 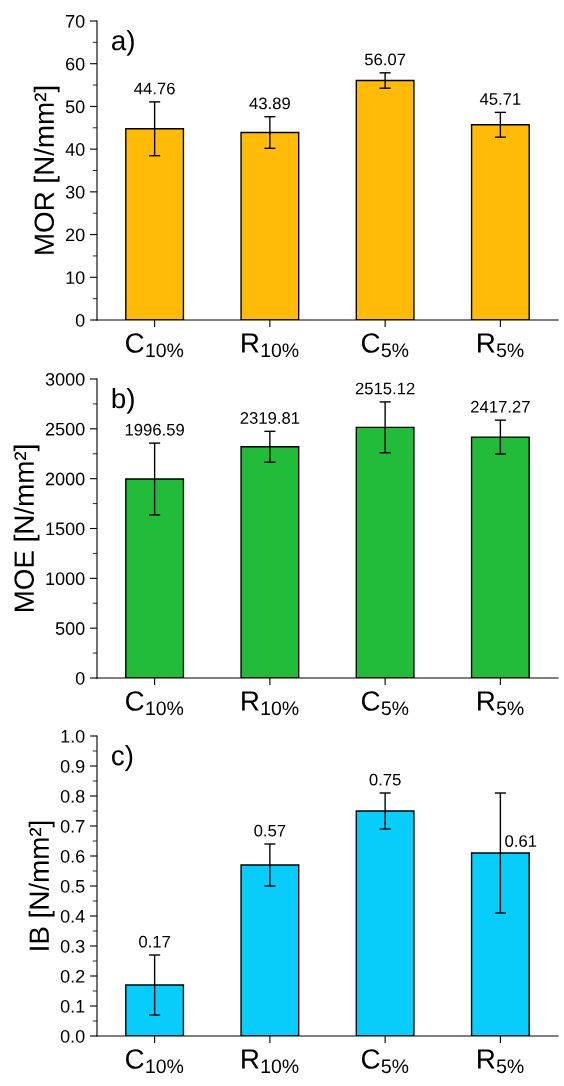 What do you see at coordinates (46, 170) in the screenshot?
I see `y-axis-title: MOR [N/mm²]` at bounding box center [46, 170].